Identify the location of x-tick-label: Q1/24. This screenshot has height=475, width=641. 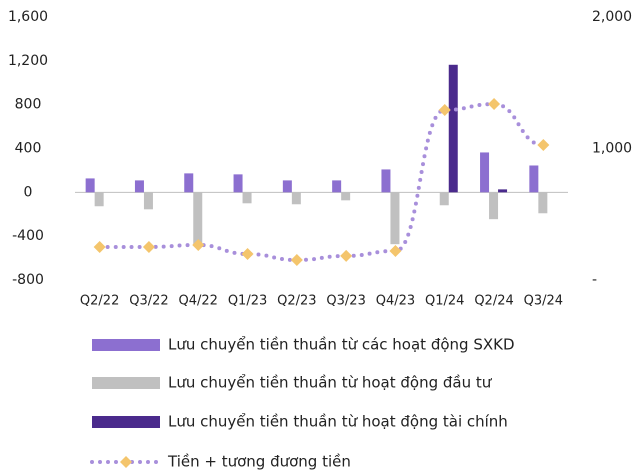
(444, 301).